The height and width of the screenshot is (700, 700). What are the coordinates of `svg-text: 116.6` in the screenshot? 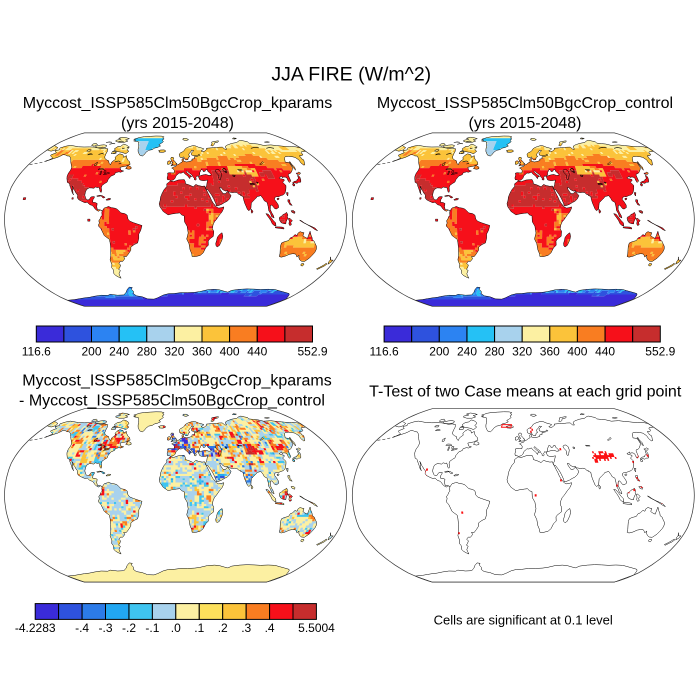 It's located at (36, 352).